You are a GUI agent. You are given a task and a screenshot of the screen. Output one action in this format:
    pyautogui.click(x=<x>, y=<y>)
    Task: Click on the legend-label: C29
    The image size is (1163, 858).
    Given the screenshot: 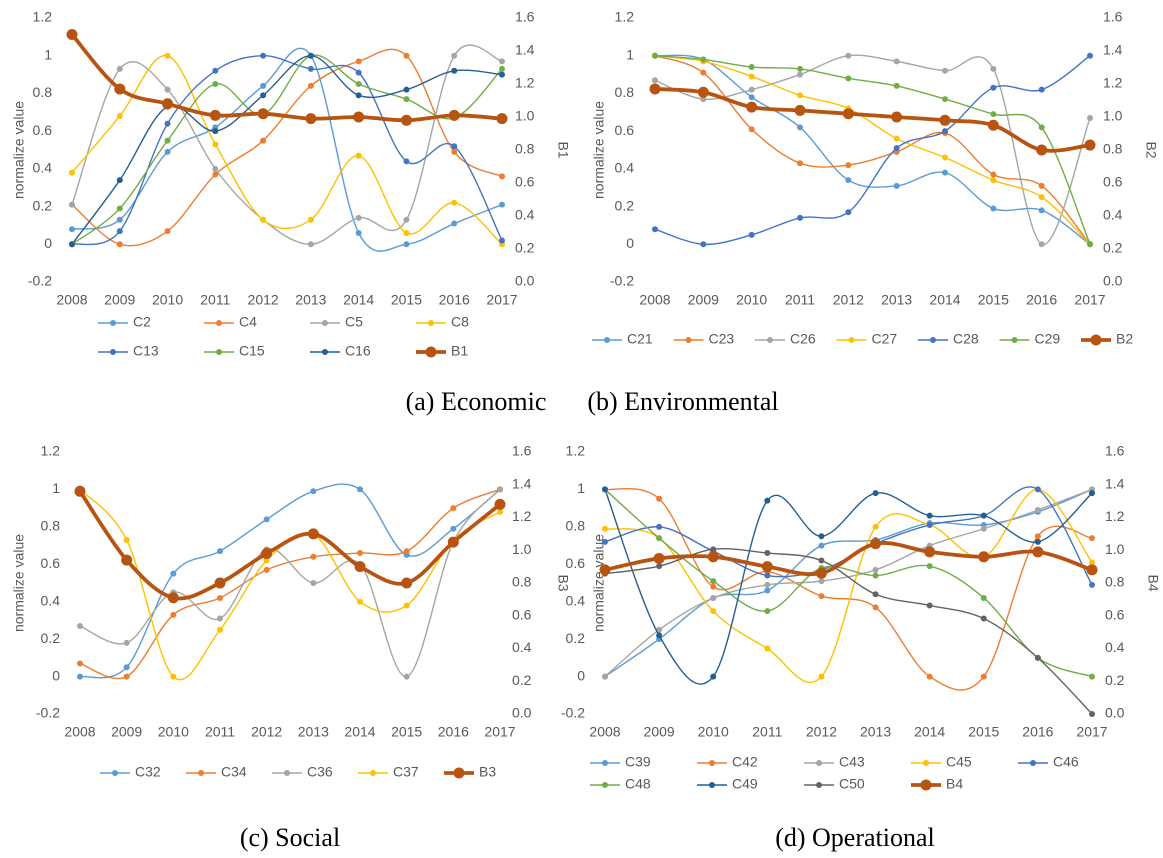 What is the action you would take?
    pyautogui.click(x=1048, y=339)
    